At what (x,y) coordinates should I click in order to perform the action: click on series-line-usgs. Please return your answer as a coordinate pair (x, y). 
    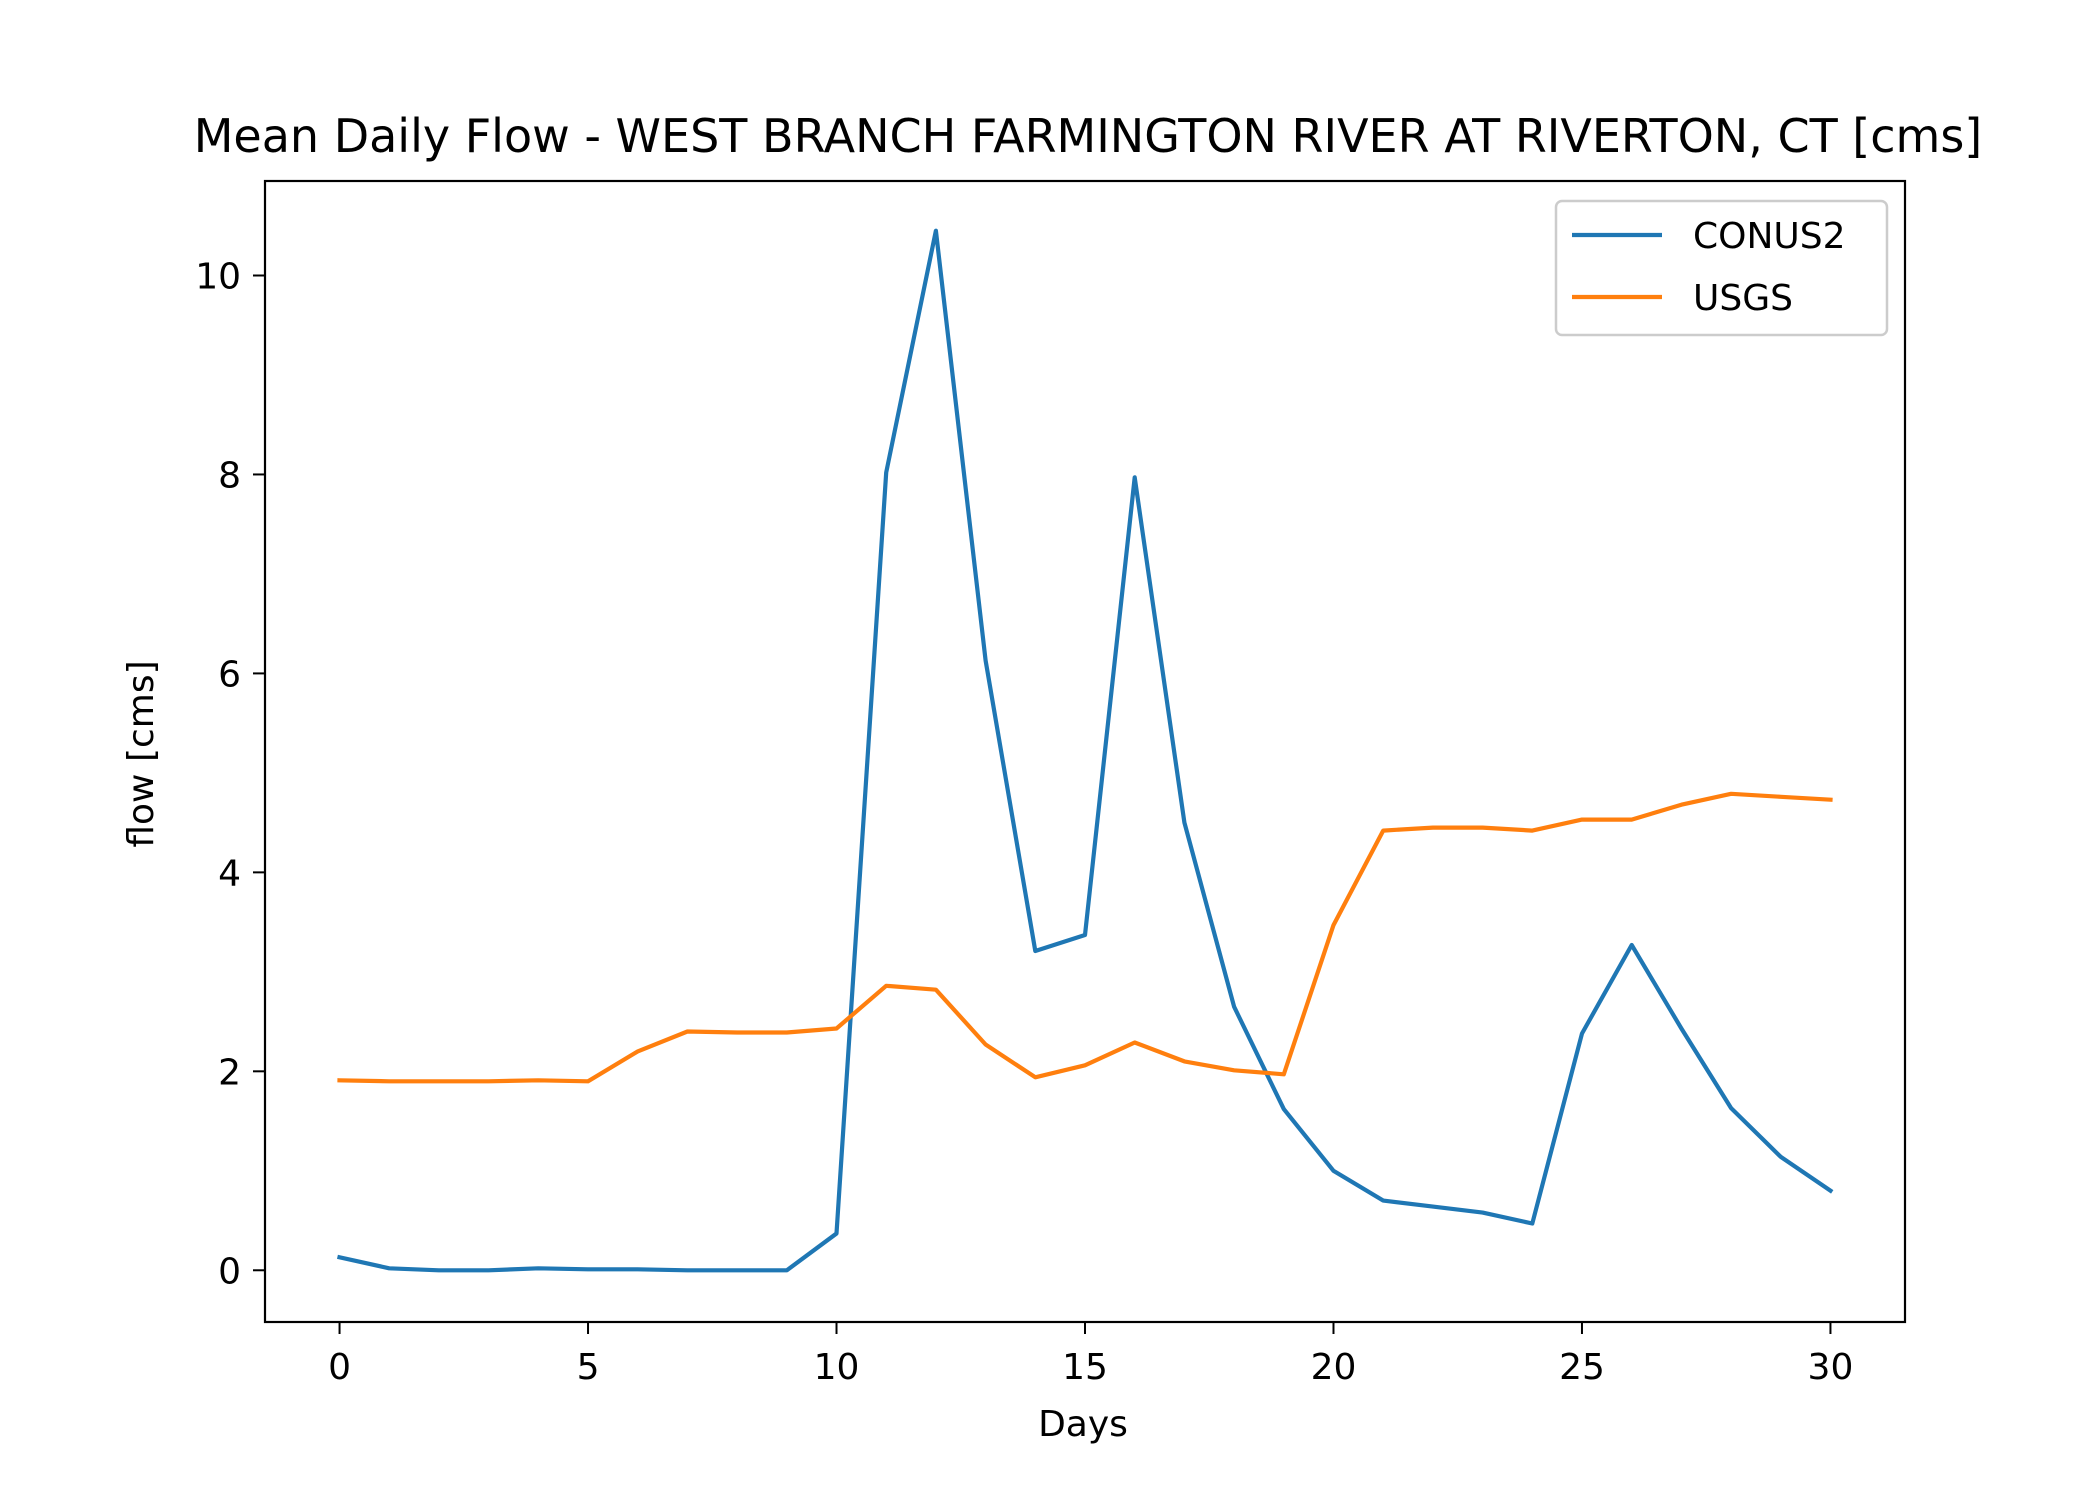
    Looking at the image, I should click on (1085, 937).